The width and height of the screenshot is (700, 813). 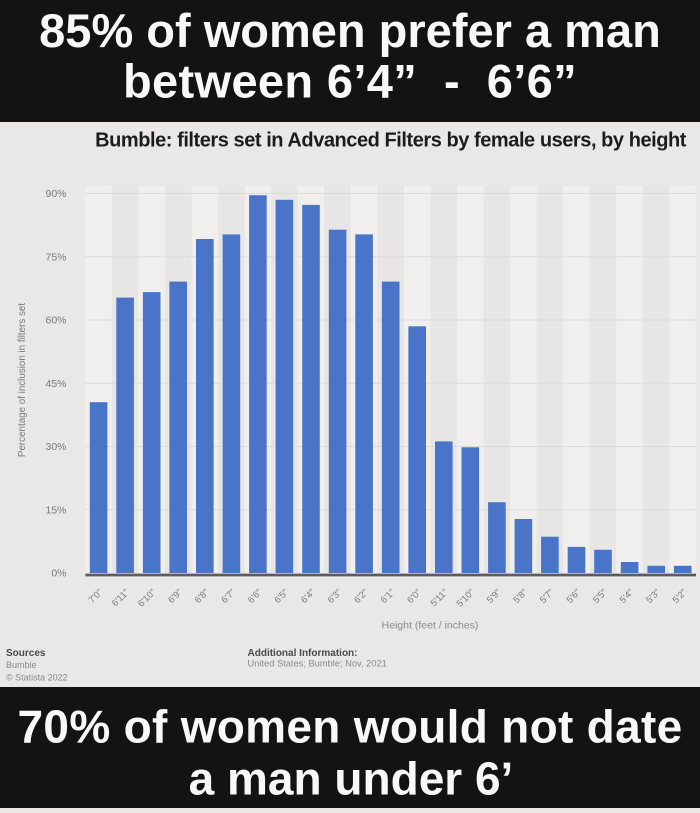 What do you see at coordinates (21, 665) in the screenshot?
I see `svg-text: Bumble` at bounding box center [21, 665].